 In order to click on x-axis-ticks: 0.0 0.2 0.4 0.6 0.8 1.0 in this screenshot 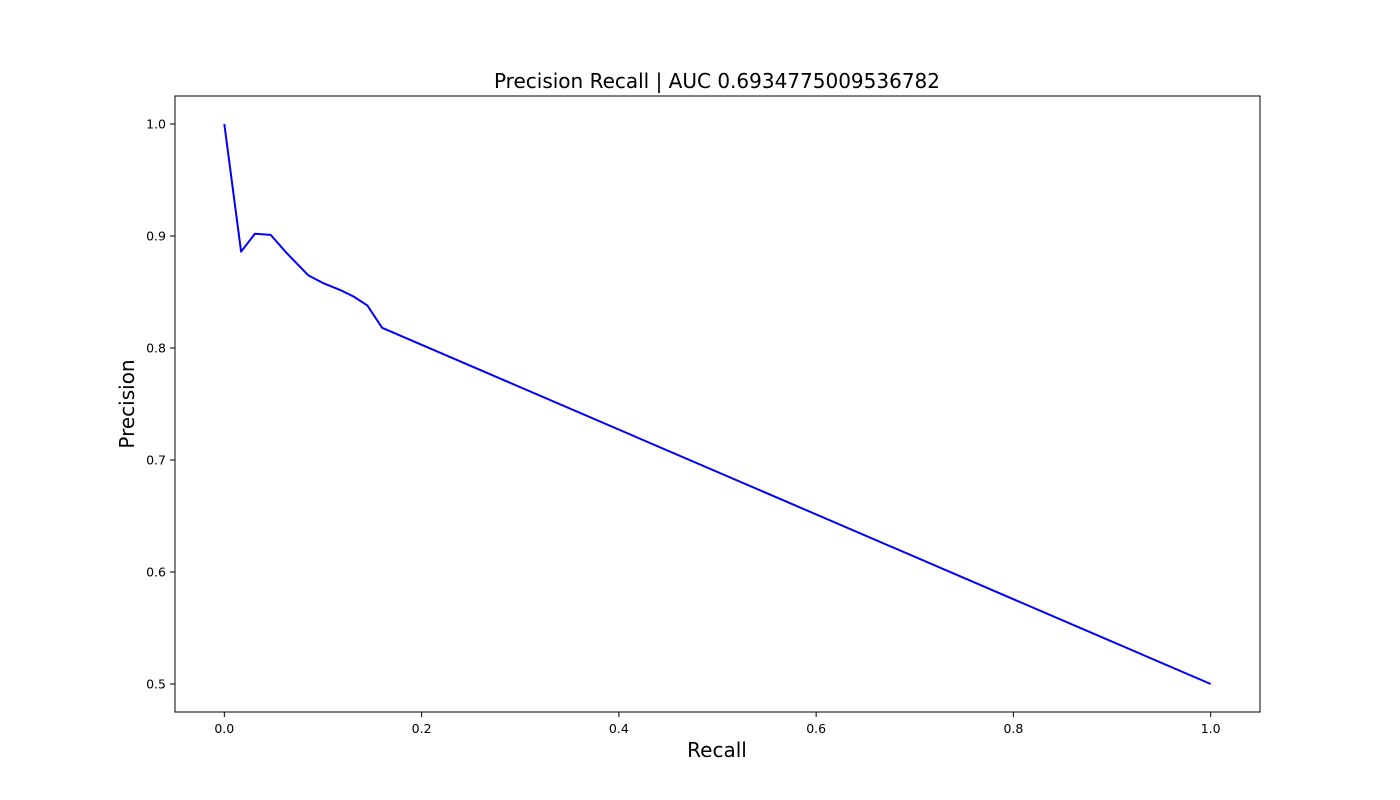, I will do `click(717, 724)`.